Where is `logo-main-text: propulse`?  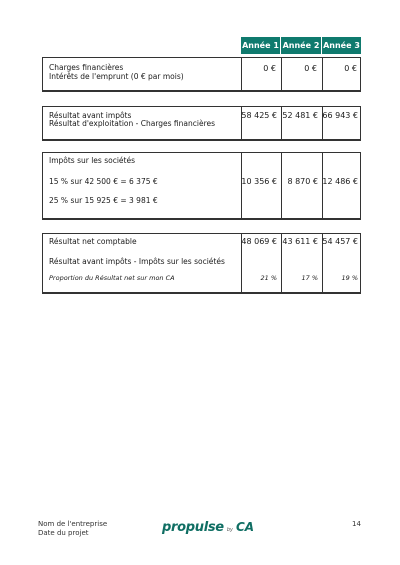
logo-main-text: propulse is located at coordinates (193, 527).